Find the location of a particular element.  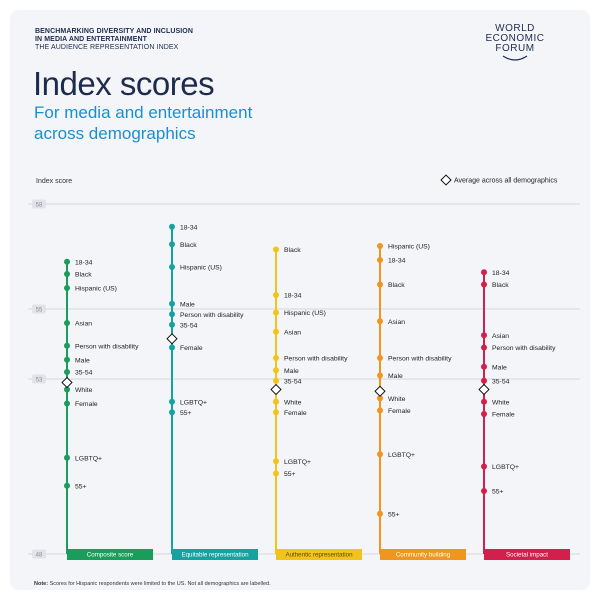

data-label-3-9: 55+ is located at coordinates (394, 514).